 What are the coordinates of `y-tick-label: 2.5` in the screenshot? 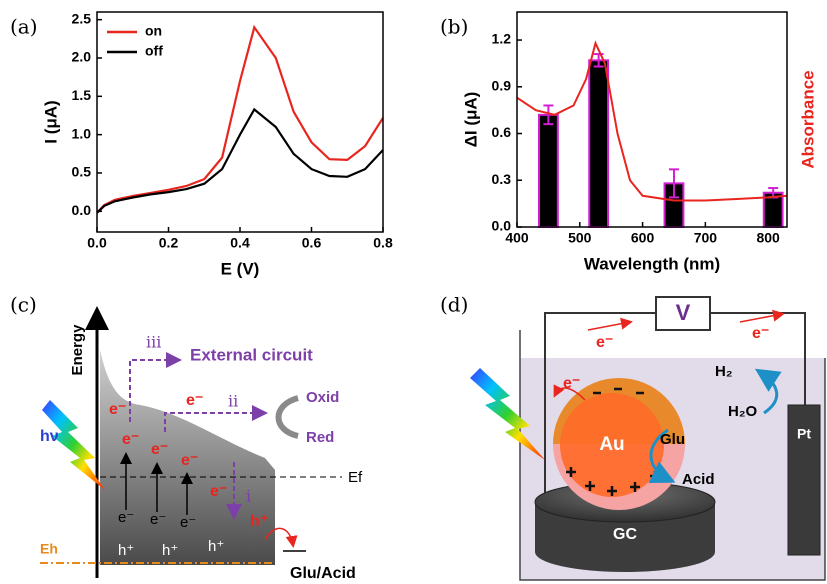 It's located at (82, 18).